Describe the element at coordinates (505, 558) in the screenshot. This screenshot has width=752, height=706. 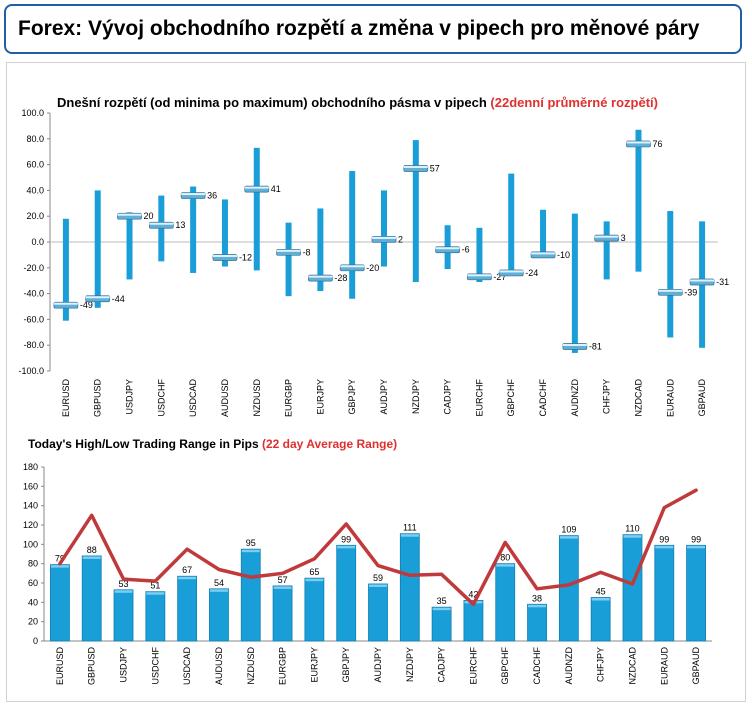
I see `pips-data-label: 80` at that location.